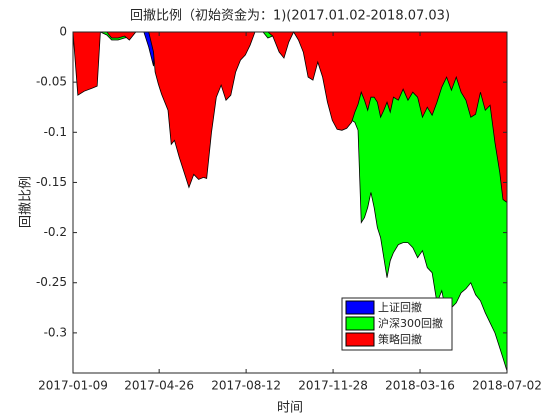  What do you see at coordinates (55, 132) in the screenshot?
I see `y-tick-label: -0.1` at bounding box center [55, 132].